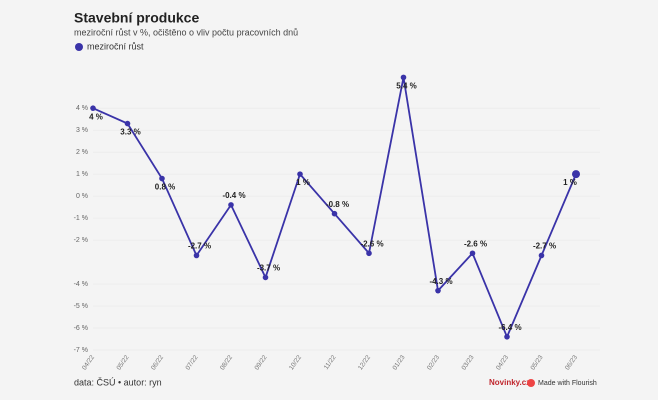 The height and width of the screenshot is (400, 658). What do you see at coordinates (531, 383) in the screenshot?
I see `flourish-icon` at bounding box center [531, 383].